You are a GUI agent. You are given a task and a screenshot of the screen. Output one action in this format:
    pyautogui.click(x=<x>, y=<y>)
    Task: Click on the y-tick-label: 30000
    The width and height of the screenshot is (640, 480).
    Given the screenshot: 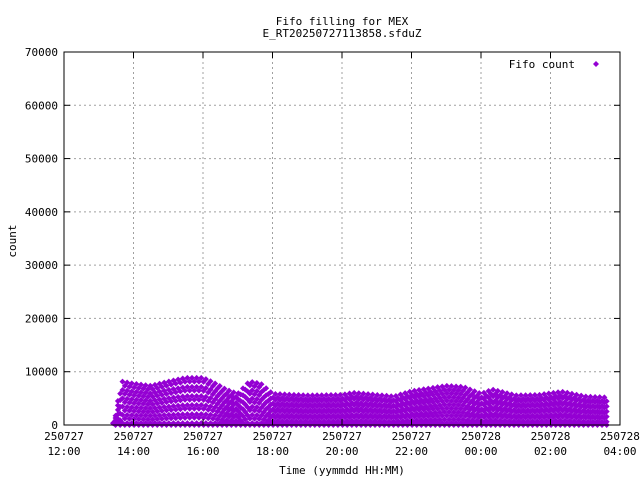 What is the action you would take?
    pyautogui.click(x=41, y=265)
    